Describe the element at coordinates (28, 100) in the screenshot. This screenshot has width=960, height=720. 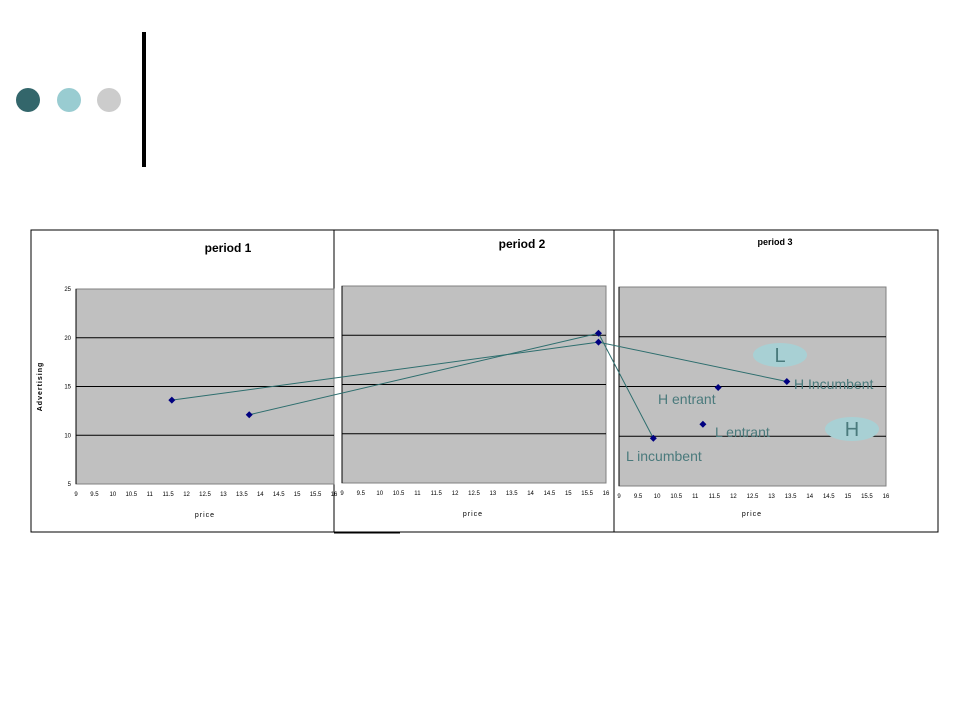
I see `decor-dot-dark` at that location.